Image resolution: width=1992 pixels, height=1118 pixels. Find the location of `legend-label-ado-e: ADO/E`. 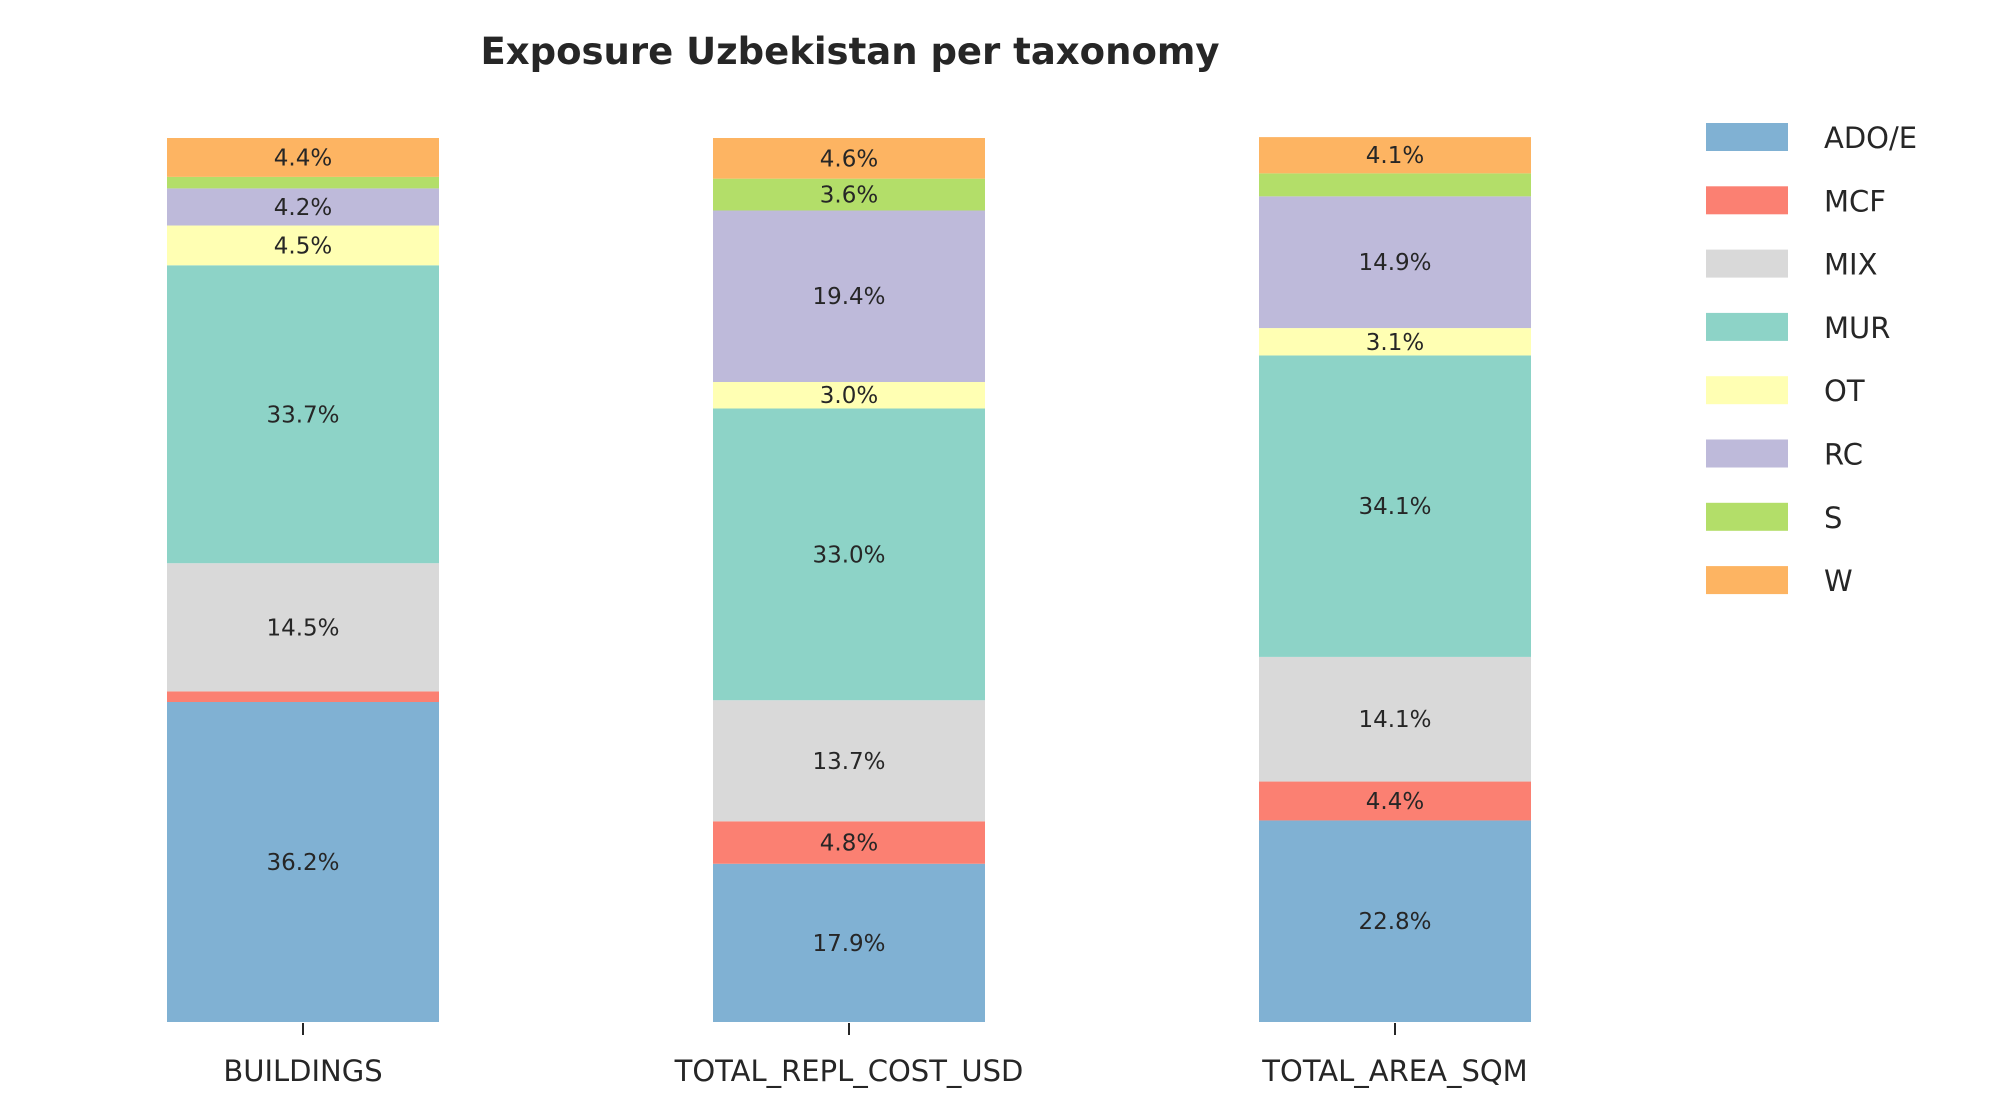

legend-label-ado-e: ADO/E is located at coordinates (1870, 138).